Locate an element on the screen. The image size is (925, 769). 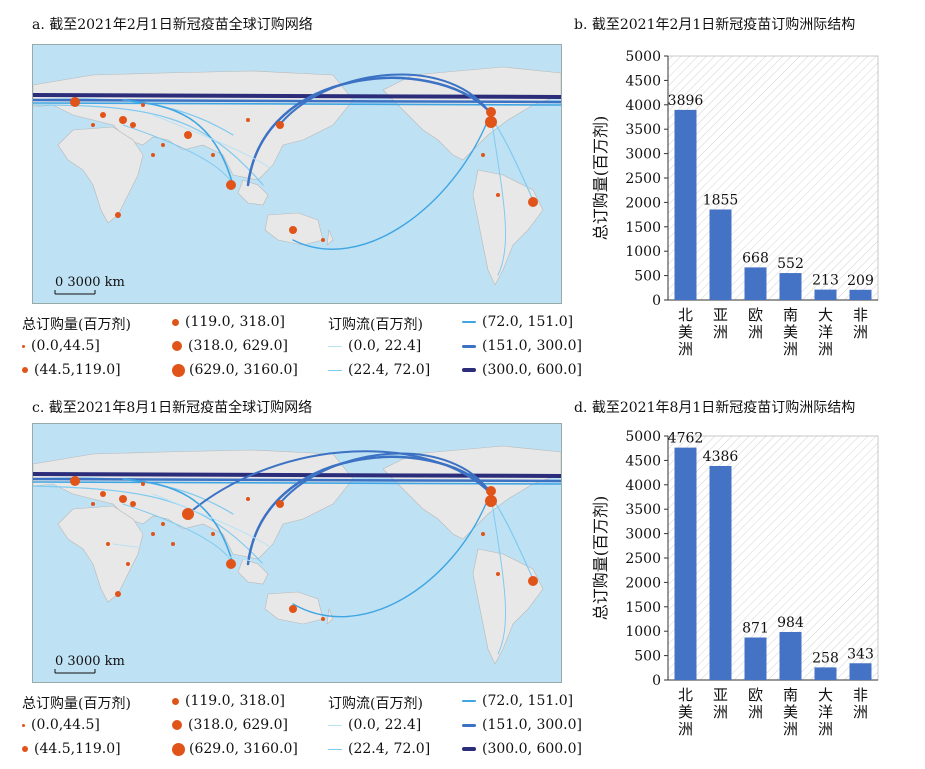
bar-value-label: 1855 is located at coordinates (721, 200).